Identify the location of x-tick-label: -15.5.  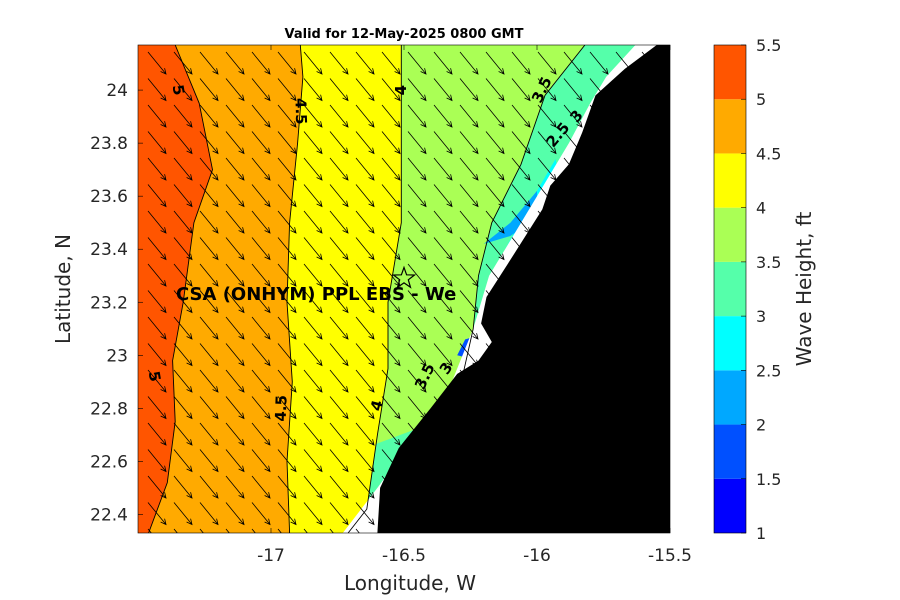
(670, 556).